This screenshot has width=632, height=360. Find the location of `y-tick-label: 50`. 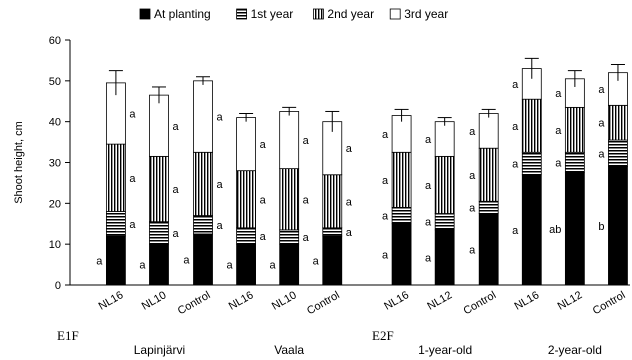

y-tick-label: 50 is located at coordinates (55, 82).